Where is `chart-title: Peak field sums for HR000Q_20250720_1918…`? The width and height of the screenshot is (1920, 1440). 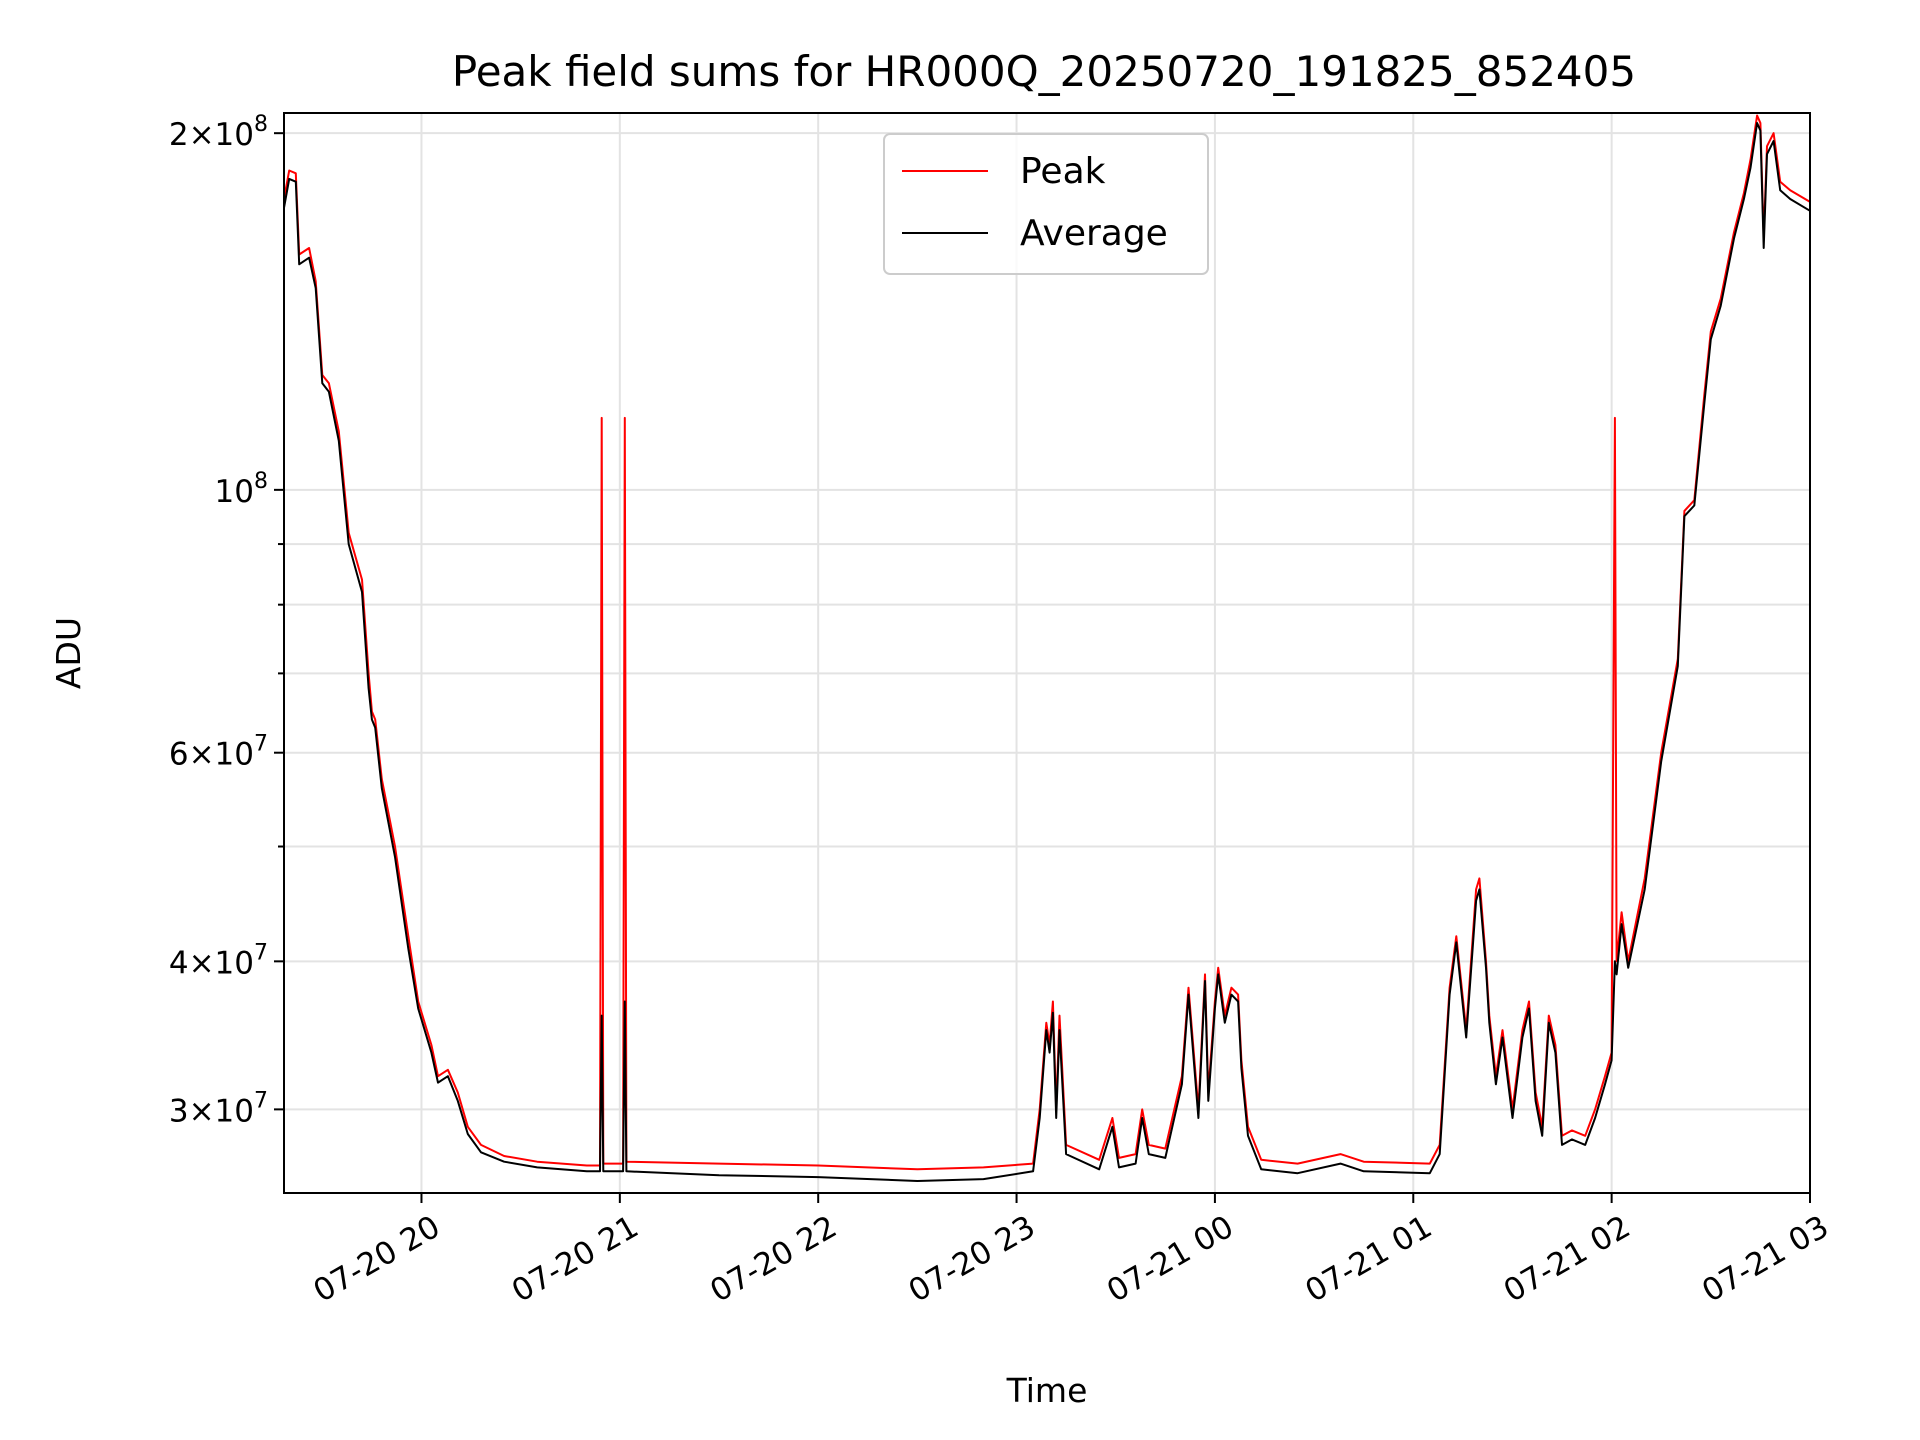 chart-title: Peak field sums for HR000Q_20250720_1918… is located at coordinates (1044, 71).